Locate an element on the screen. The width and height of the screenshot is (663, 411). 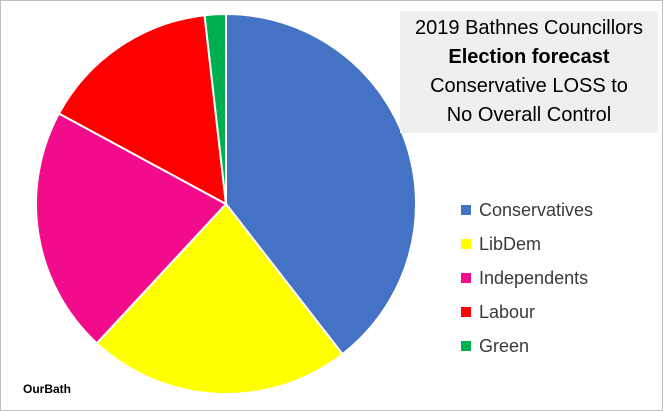
legend-item-green: Green is located at coordinates (527, 346).